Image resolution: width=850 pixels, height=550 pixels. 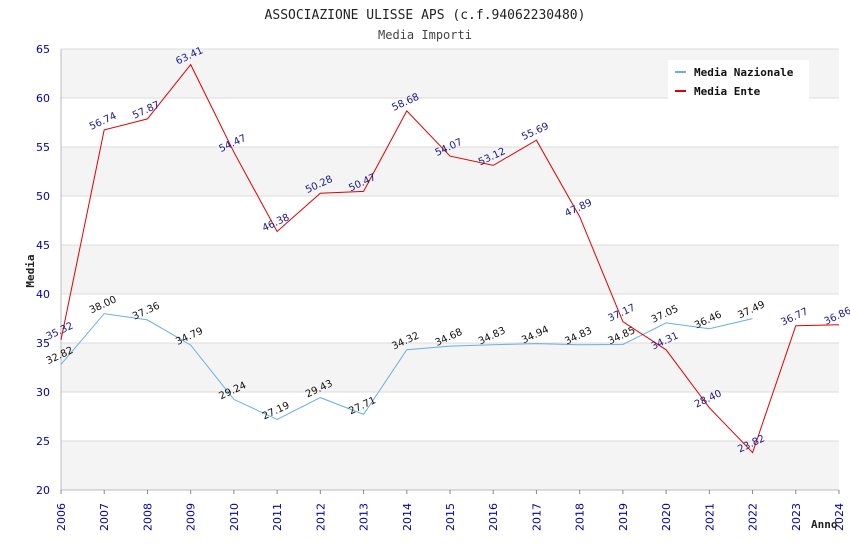 I want to click on y-axis-label: Media, so click(x=30, y=270).